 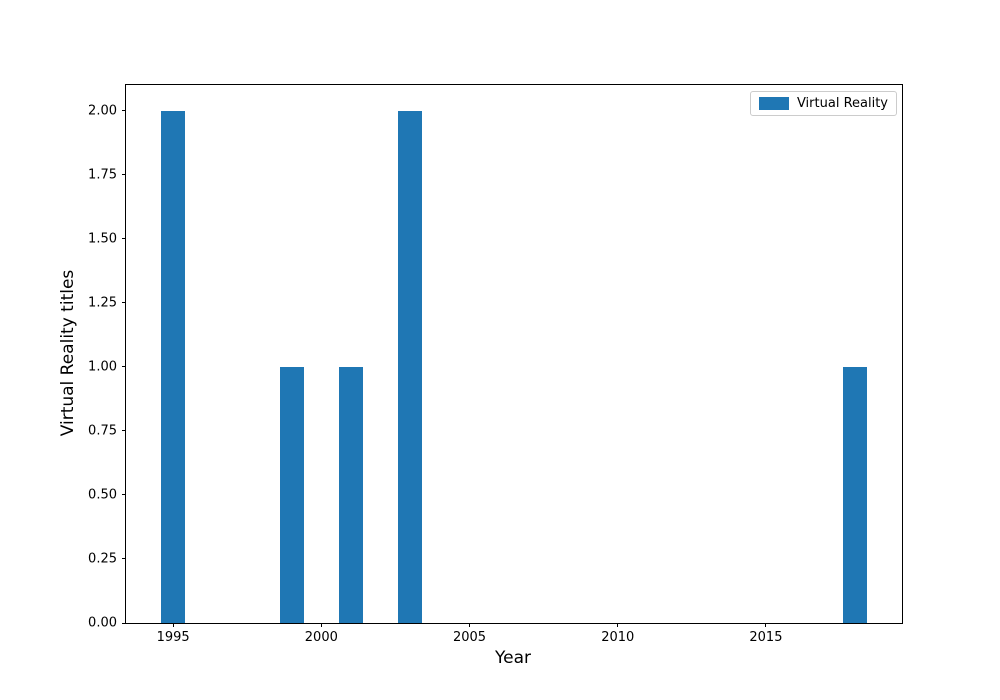 What do you see at coordinates (102, 303) in the screenshot?
I see `y-tick-label: 1.25` at bounding box center [102, 303].